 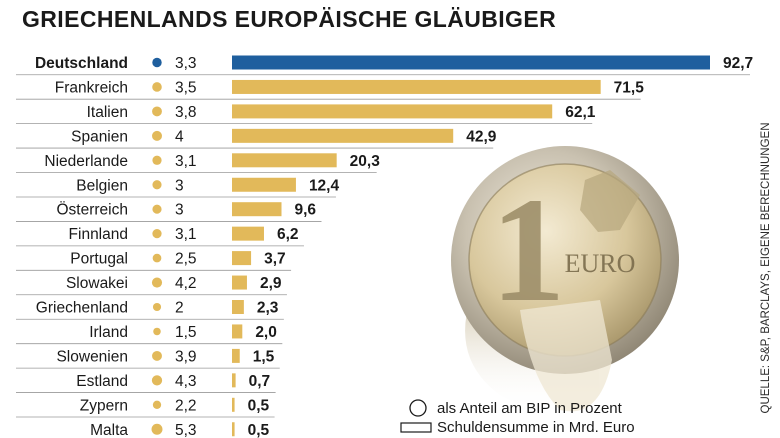 What do you see at coordinates (289, 19) in the screenshot?
I see `chart-title: GRIECHENLANDS EUROPÄISCHE GLÄUBIGER` at bounding box center [289, 19].